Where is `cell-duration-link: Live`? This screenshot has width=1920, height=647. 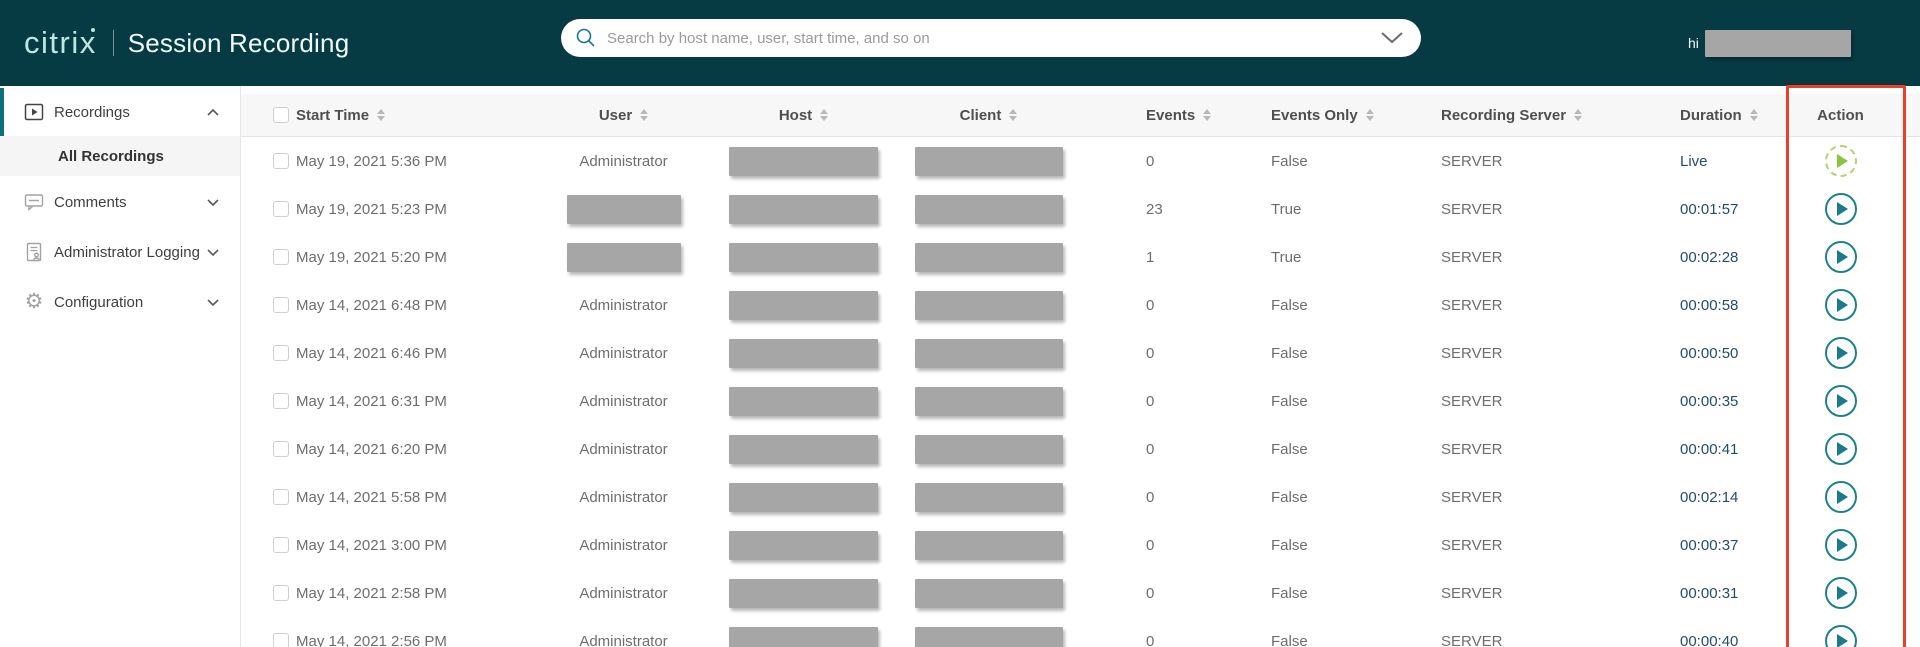
cell-duration-link: Live is located at coordinates (1694, 161).